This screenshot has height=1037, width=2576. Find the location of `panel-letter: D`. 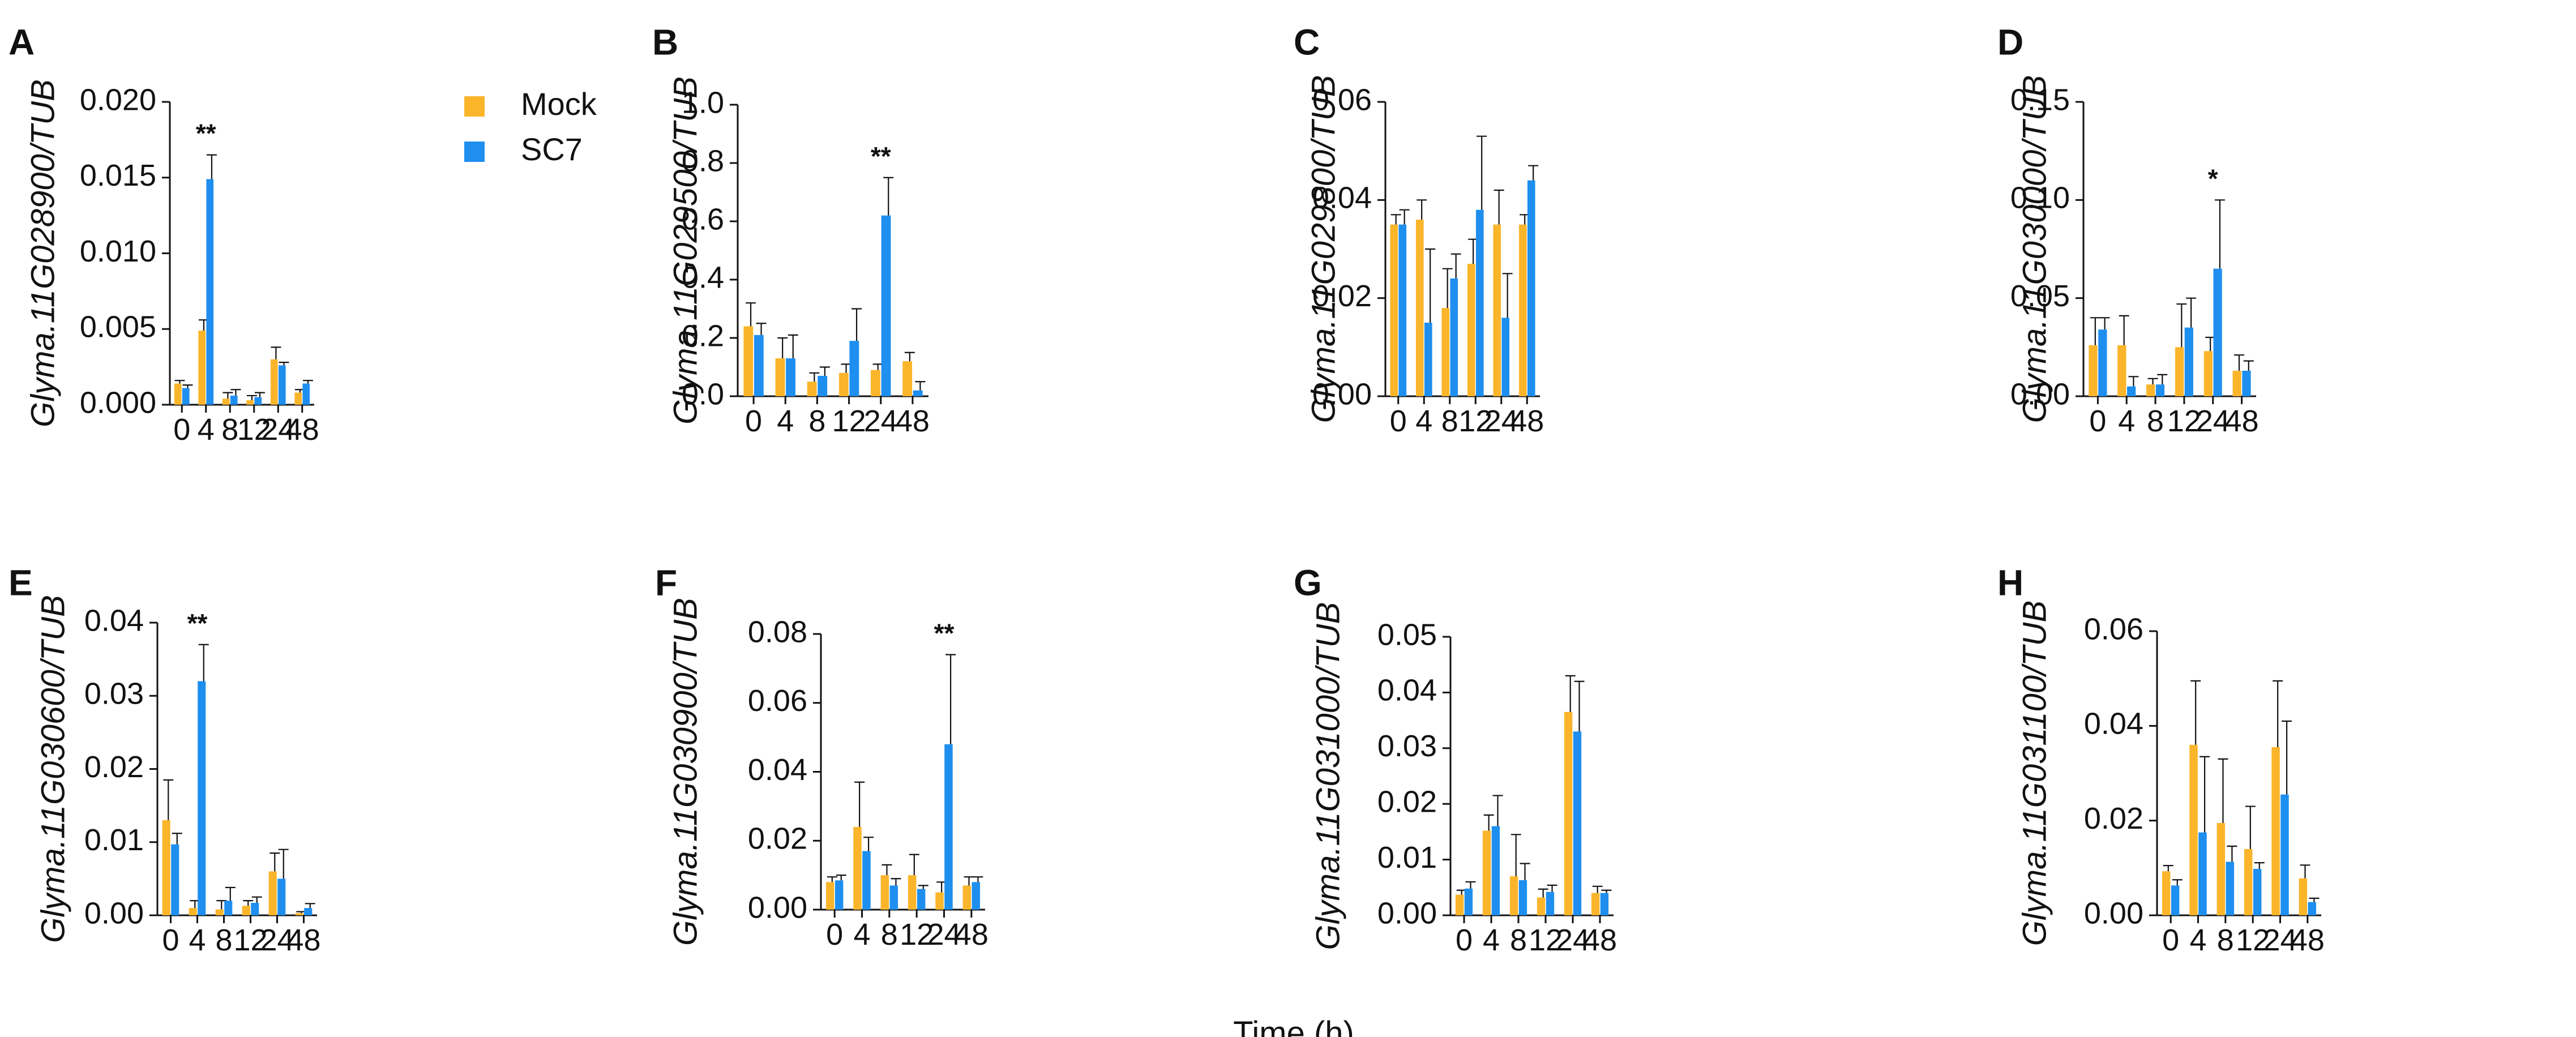

panel-letter: D is located at coordinates (2010, 42).